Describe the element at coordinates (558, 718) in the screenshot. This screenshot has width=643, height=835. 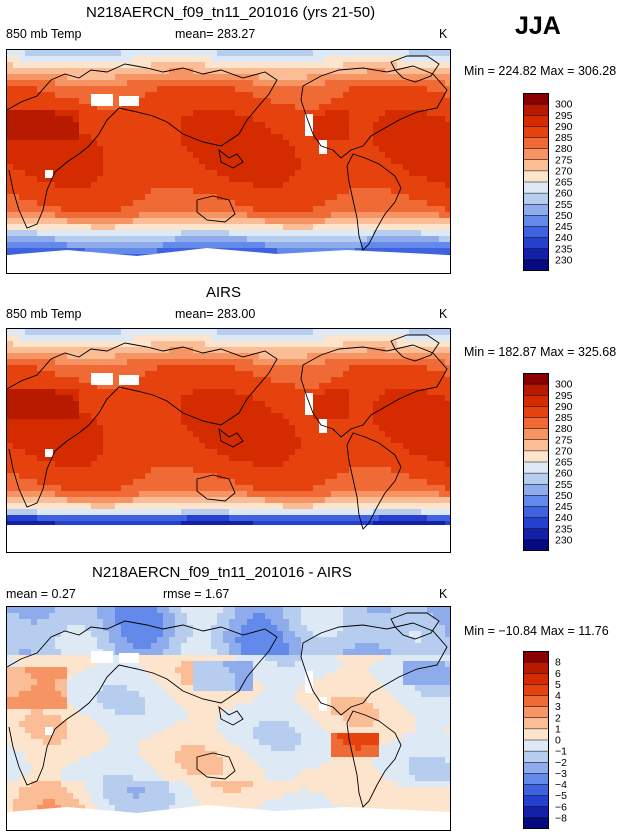
I see `colorbar-tick-label: 2` at that location.